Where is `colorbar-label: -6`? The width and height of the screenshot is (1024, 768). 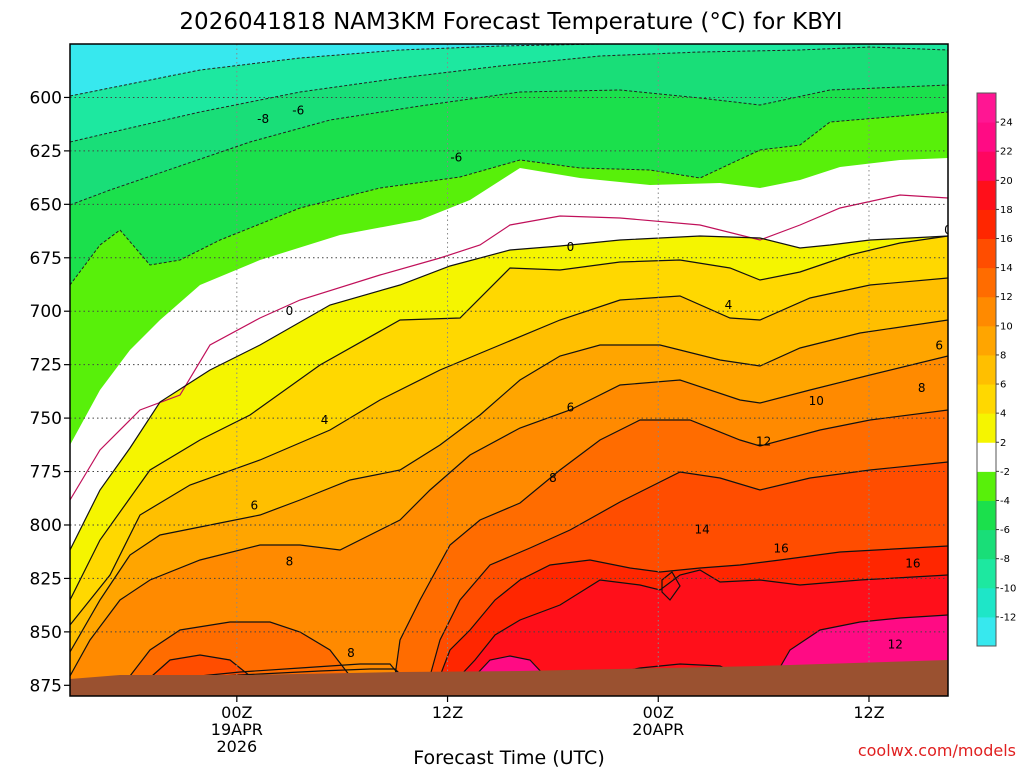
colorbar-label: -6 is located at coordinates (1005, 530).